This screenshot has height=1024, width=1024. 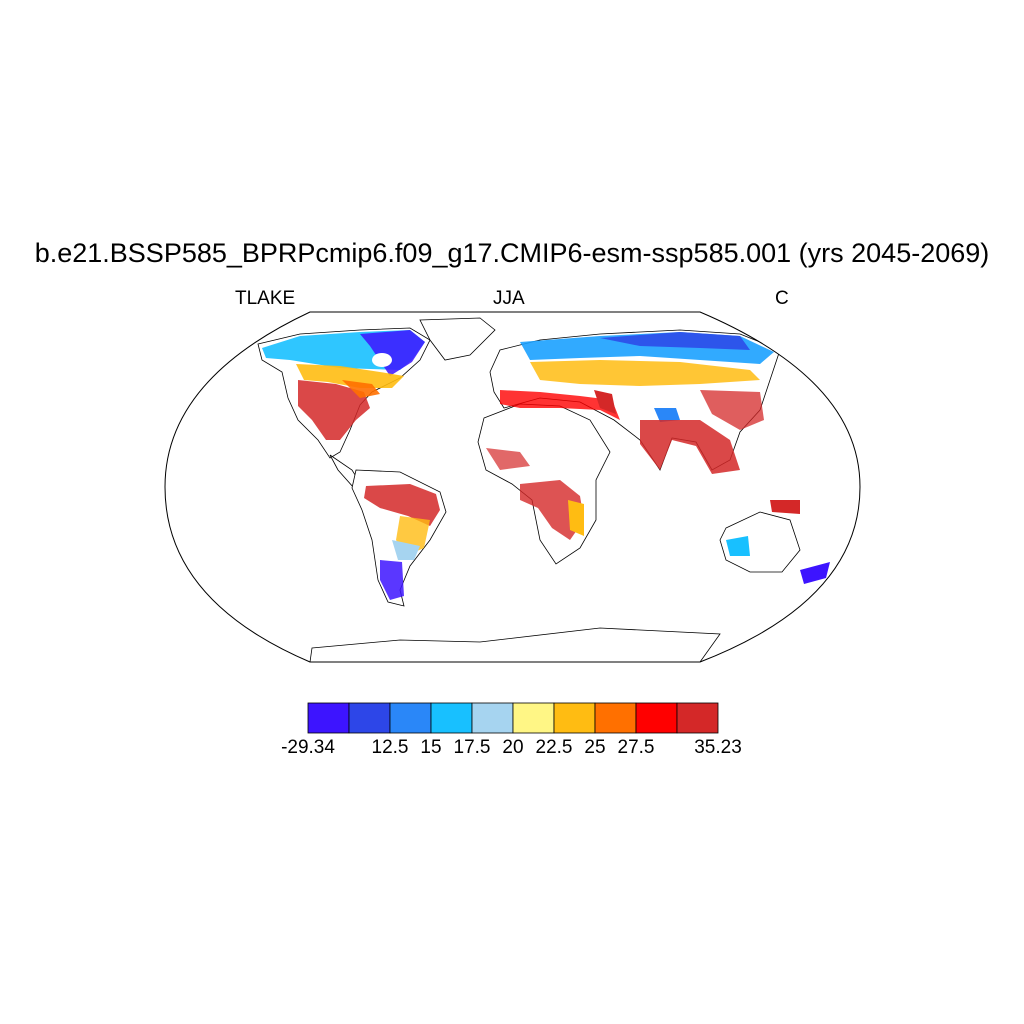 I want to click on colorbar-tick-label: 25, so click(x=595, y=747).